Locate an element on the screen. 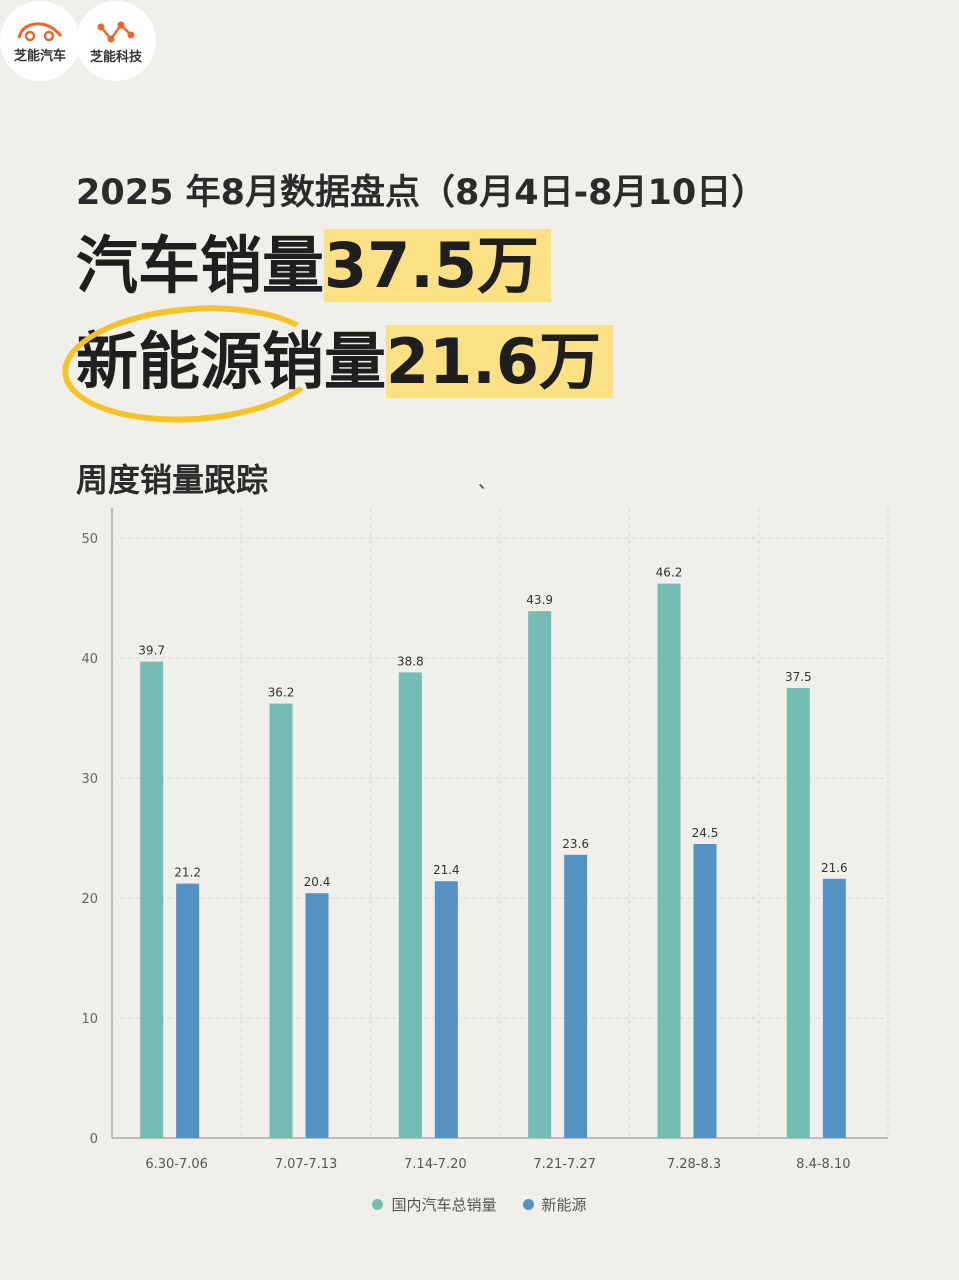  data-label-nev: 20.4 is located at coordinates (317, 882).